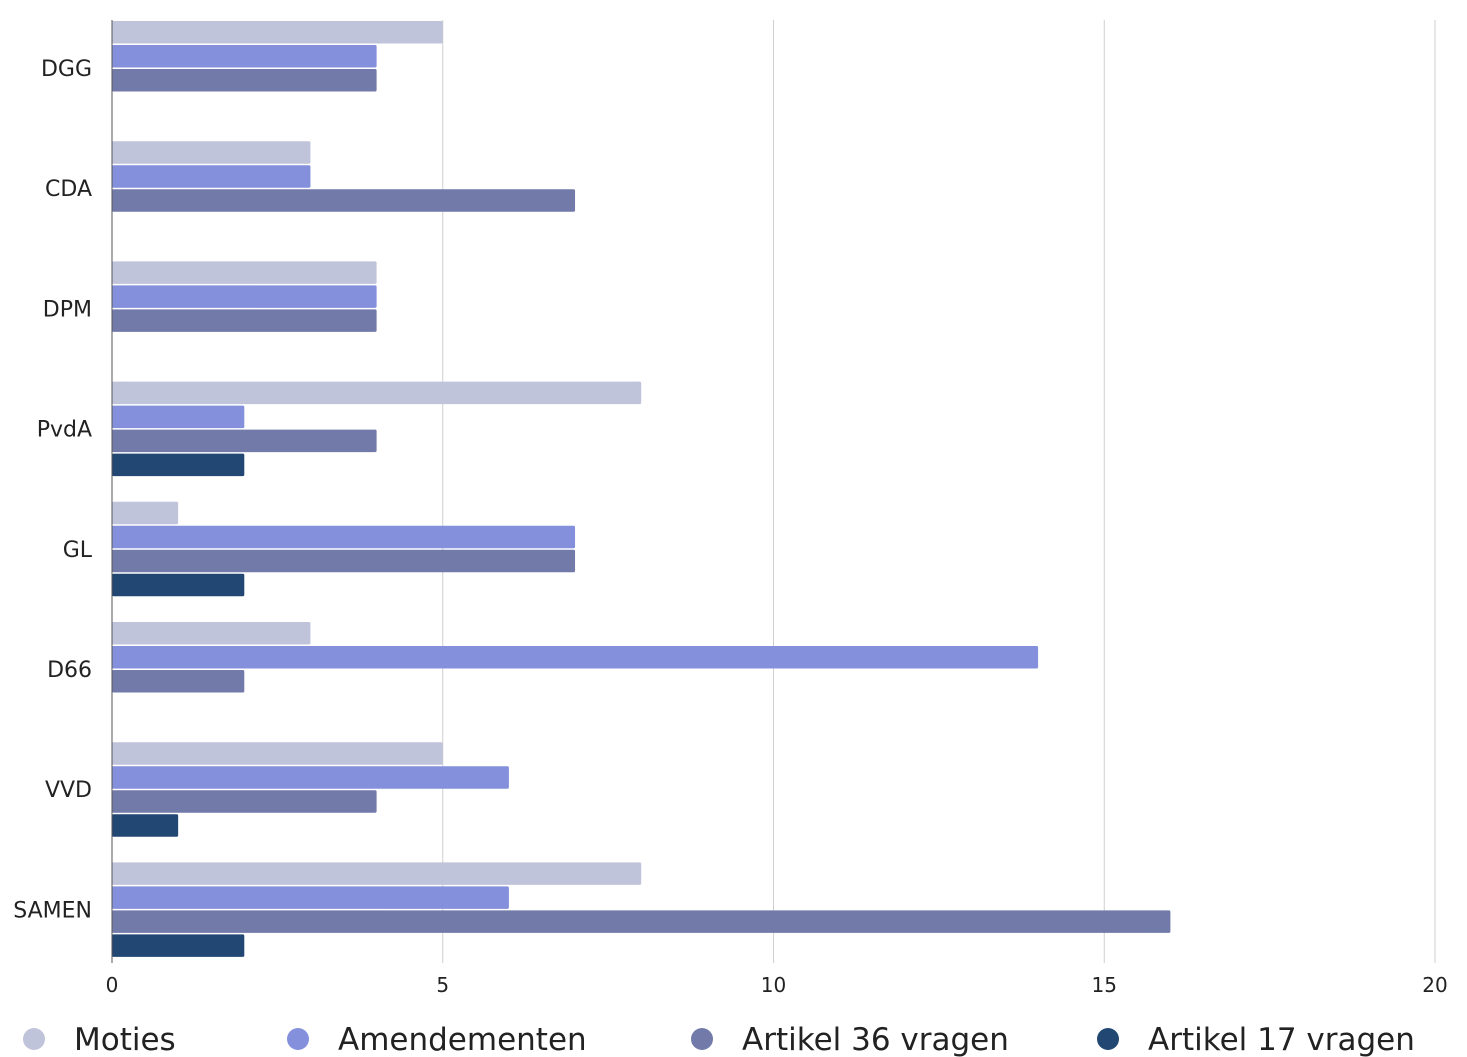  Describe the element at coordinates (52, 910) in the screenshot. I see `category-label: SAMEN` at that location.